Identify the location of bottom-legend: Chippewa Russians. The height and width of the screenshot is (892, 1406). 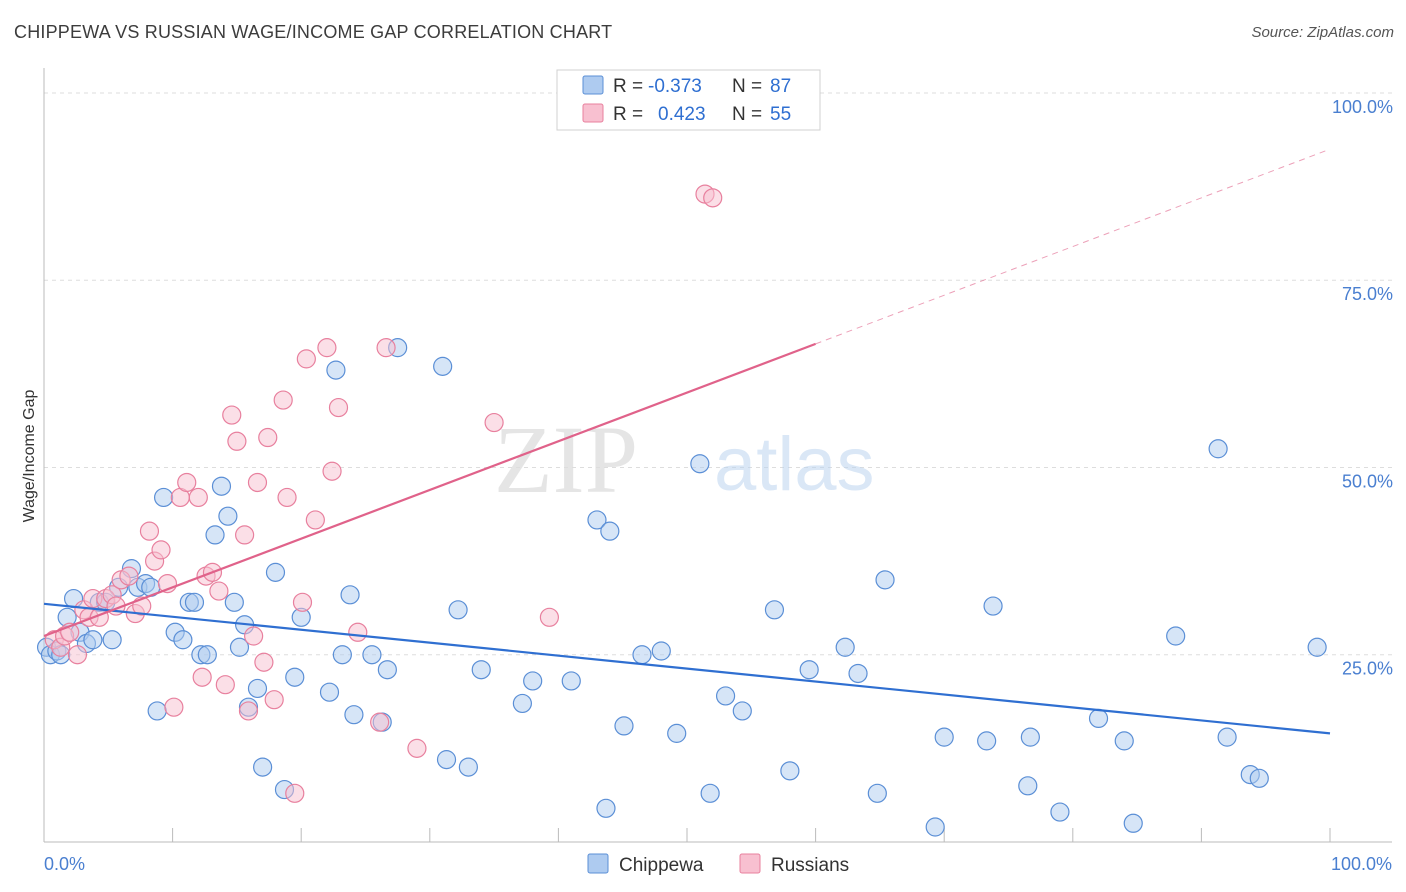
(718, 864).